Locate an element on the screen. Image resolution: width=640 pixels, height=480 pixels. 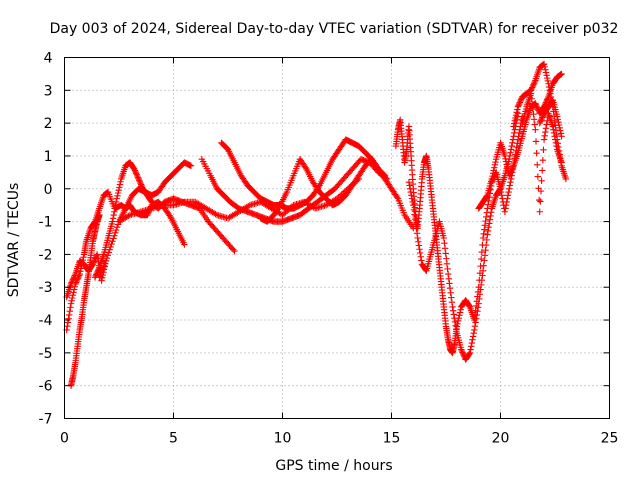
y-tick-label: -5 is located at coordinates (46, 354).